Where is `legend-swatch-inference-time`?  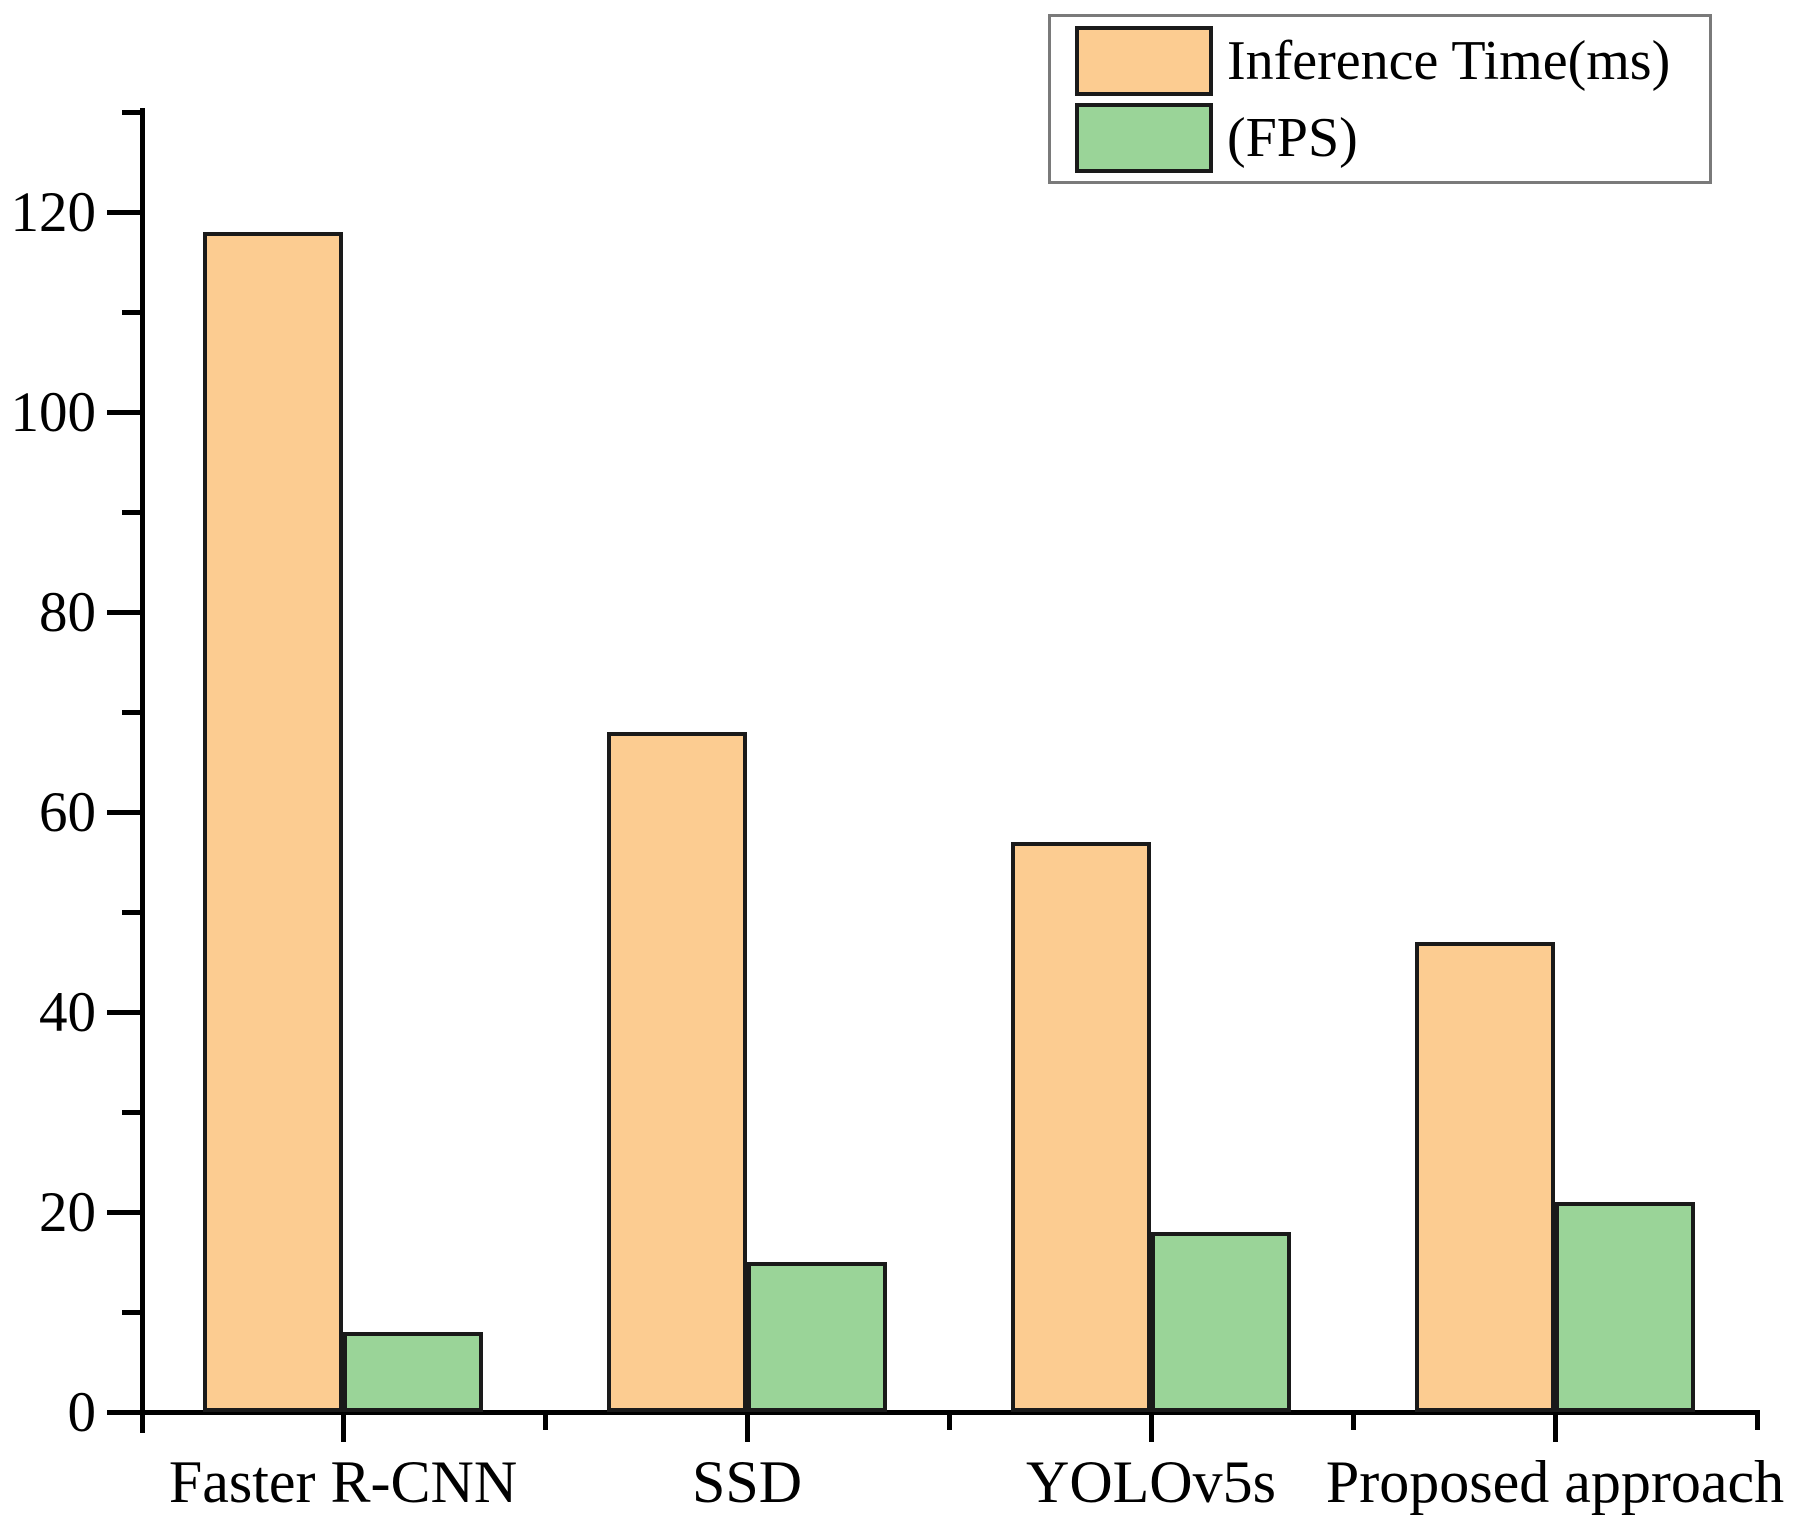 legend-swatch-inference-time is located at coordinates (1144, 60).